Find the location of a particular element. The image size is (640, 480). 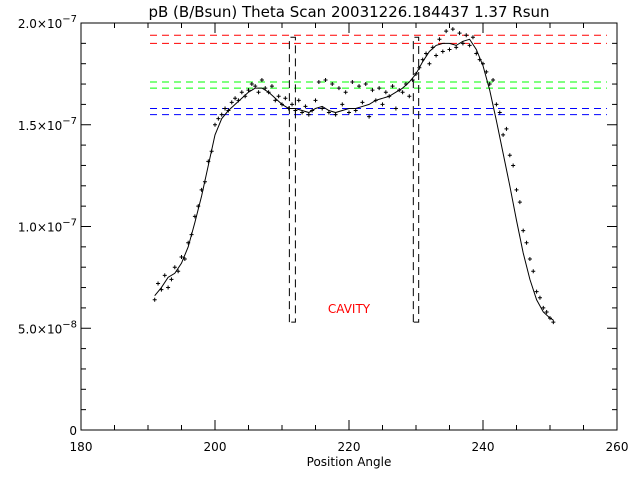

y-tick-mantissa: 1.5×10 is located at coordinates (40, 126).